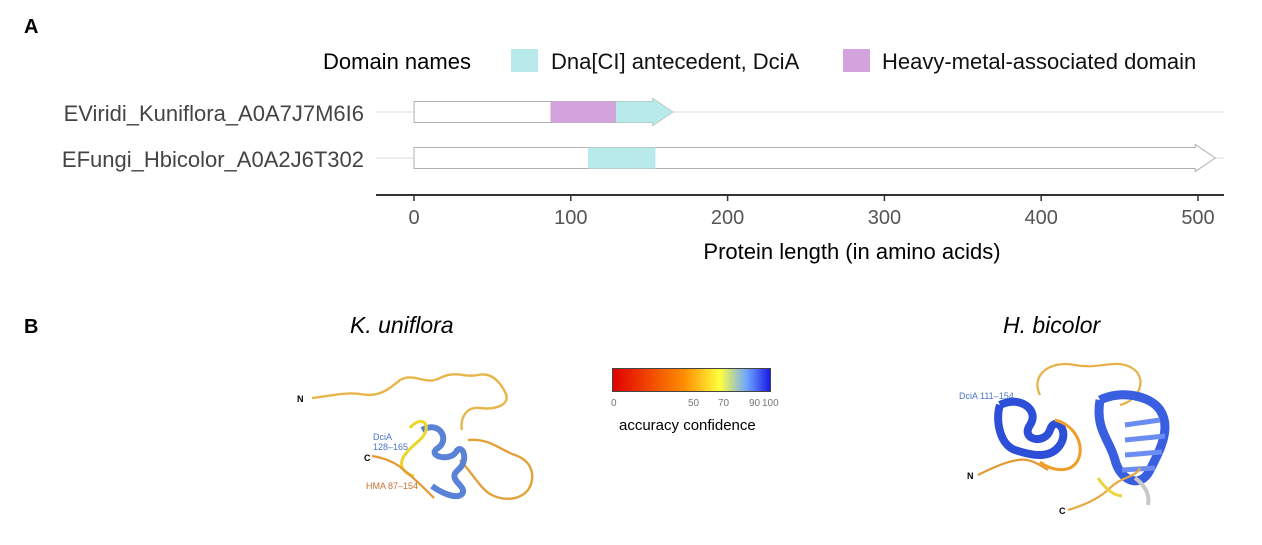 Image resolution: width=1262 pixels, height=545 pixels. What do you see at coordinates (755, 403) in the screenshot?
I see `colorbar-tick: 90` at bounding box center [755, 403].